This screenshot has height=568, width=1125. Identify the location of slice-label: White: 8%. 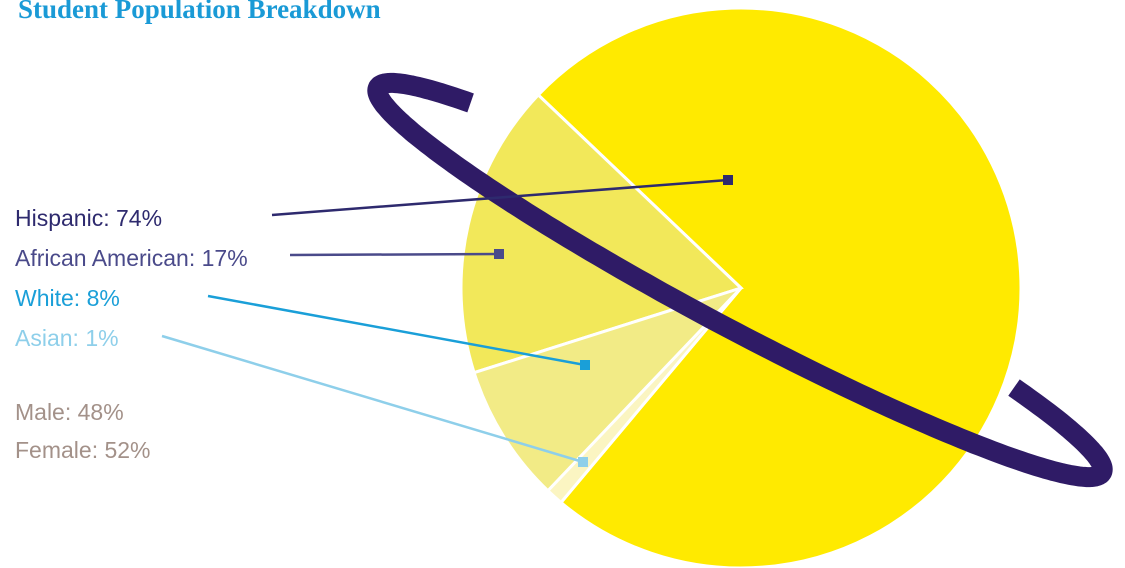
(67, 298).